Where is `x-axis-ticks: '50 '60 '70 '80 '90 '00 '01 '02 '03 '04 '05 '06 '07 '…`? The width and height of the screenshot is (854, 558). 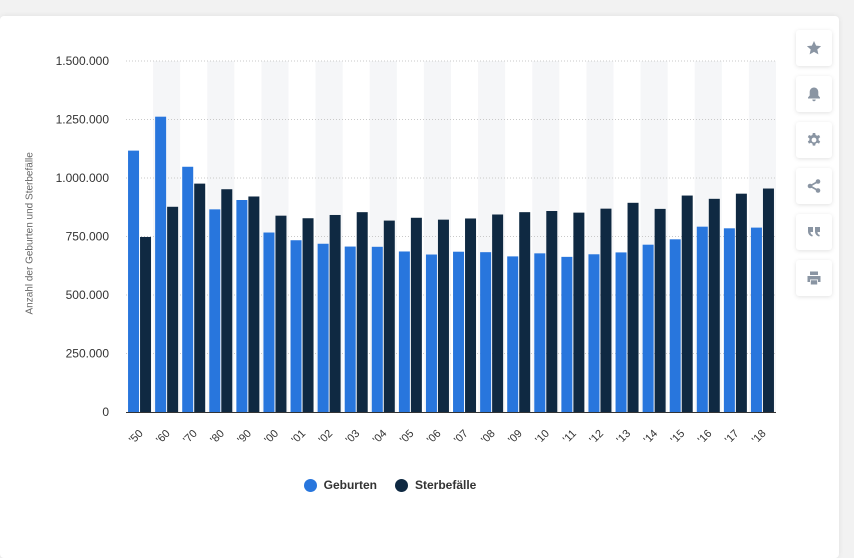 x-axis-ticks: '50 '60 '70 '80 '90 '00 '01 '02 '03 '04 '05 '06 '07 '… is located at coordinates (448, 437).